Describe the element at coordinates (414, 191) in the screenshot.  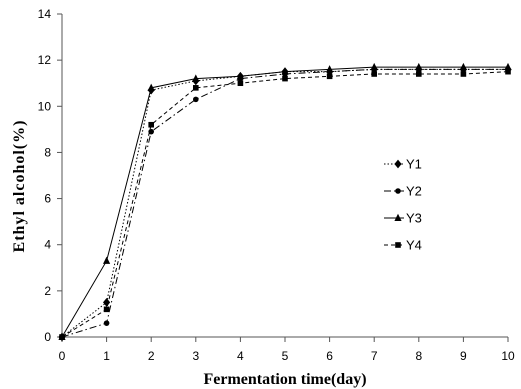
I see `legend-label-y2: Y2` at that location.